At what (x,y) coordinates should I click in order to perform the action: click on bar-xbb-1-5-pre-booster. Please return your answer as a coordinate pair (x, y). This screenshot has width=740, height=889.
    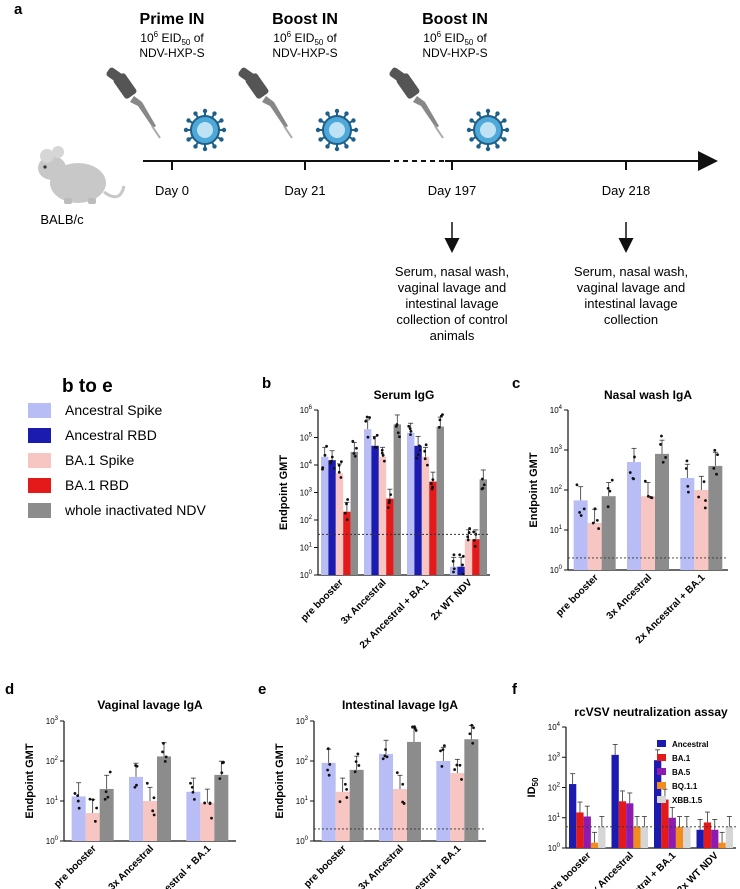
    Looking at the image, I should click on (602, 837).